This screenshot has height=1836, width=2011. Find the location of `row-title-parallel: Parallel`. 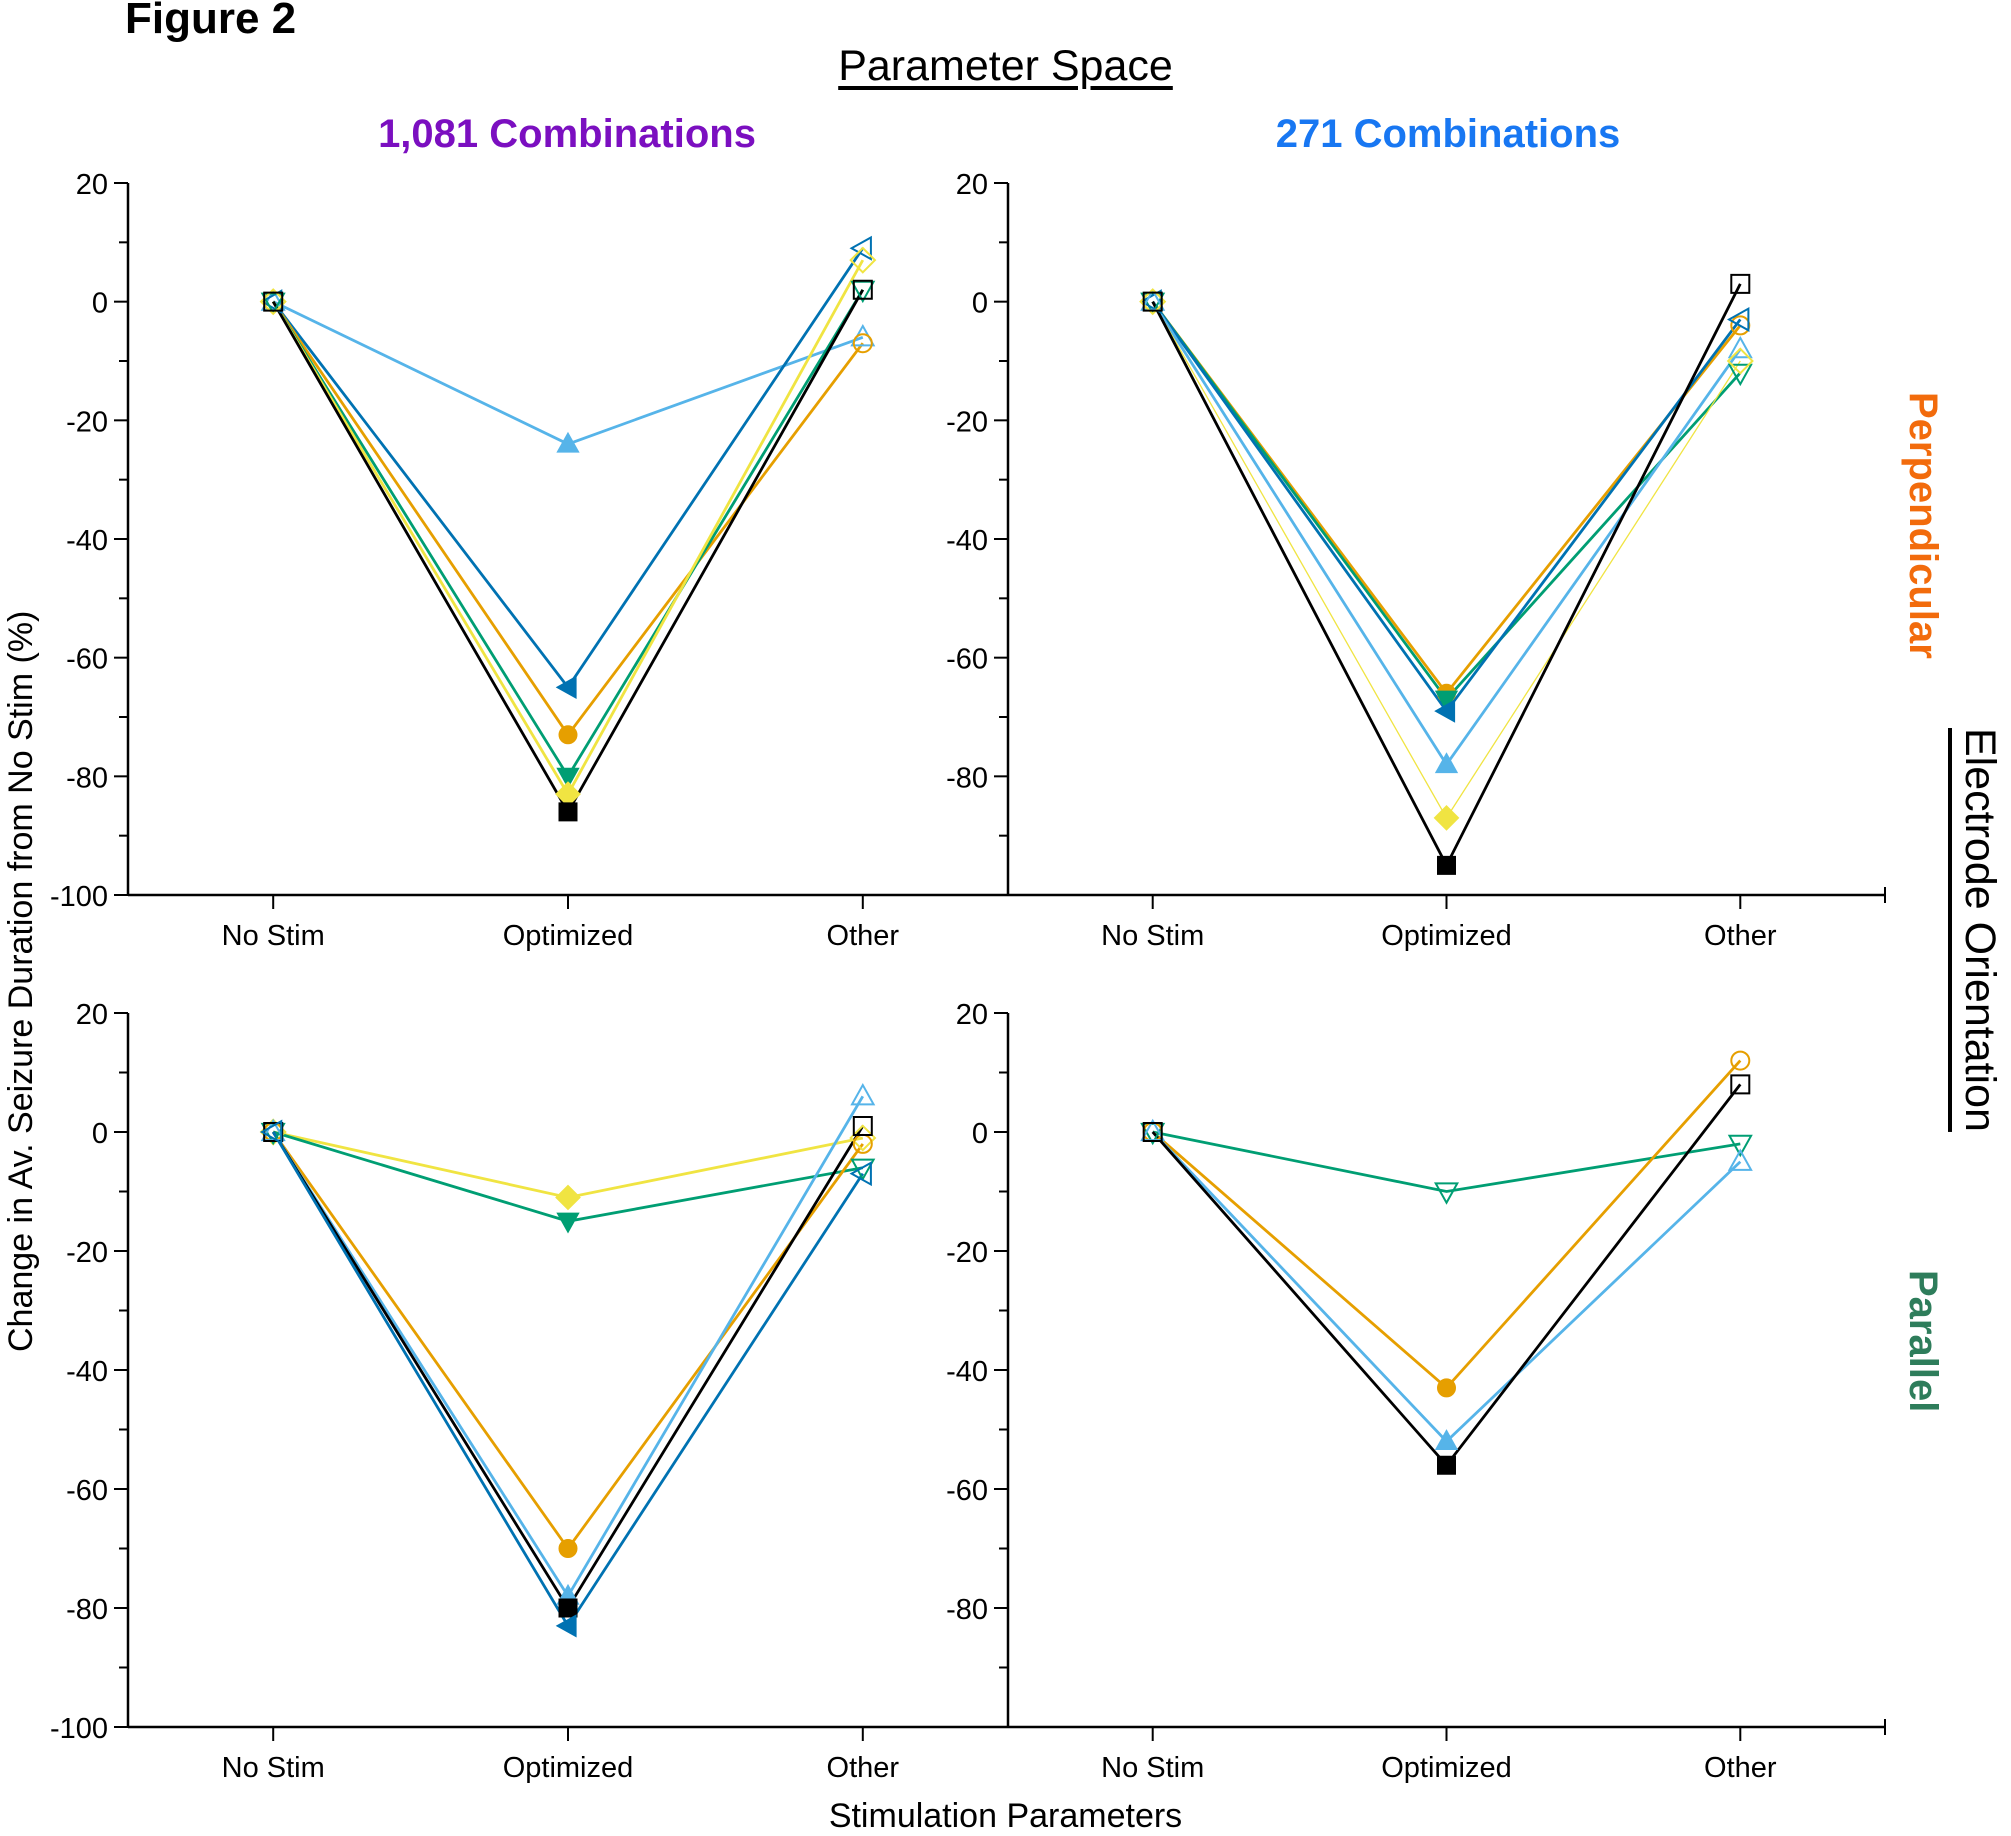

row-title-parallel: Parallel is located at coordinates (1923, 1341).